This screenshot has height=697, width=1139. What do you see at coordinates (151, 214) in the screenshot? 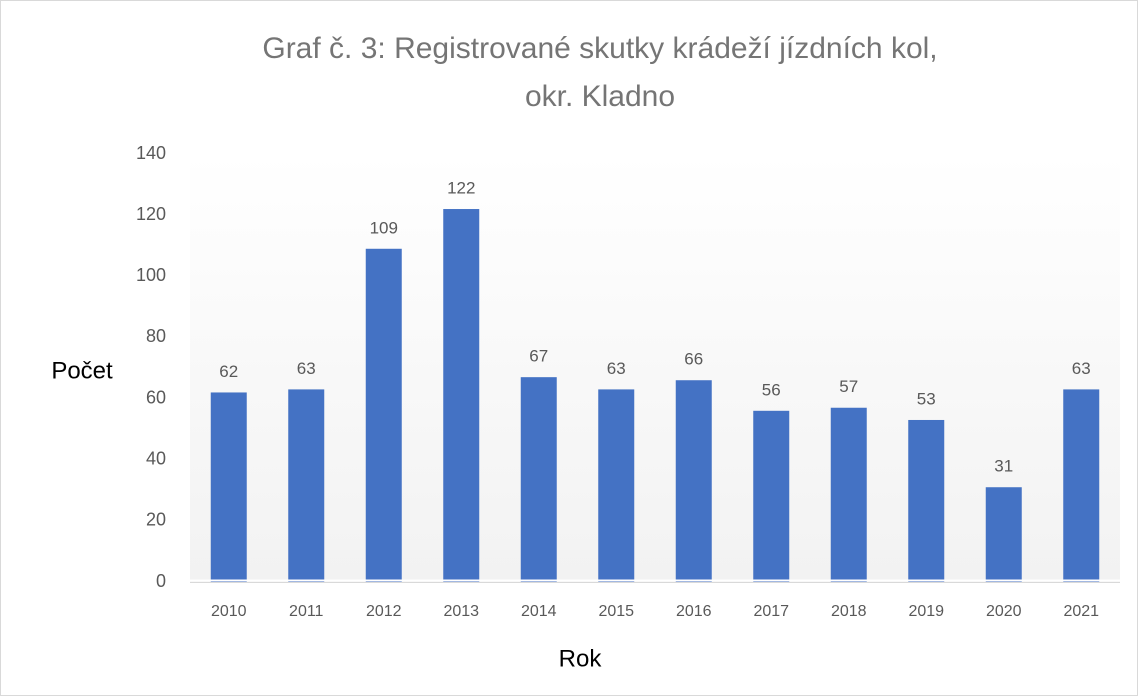
I see `y-tick-label: 120` at bounding box center [151, 214].